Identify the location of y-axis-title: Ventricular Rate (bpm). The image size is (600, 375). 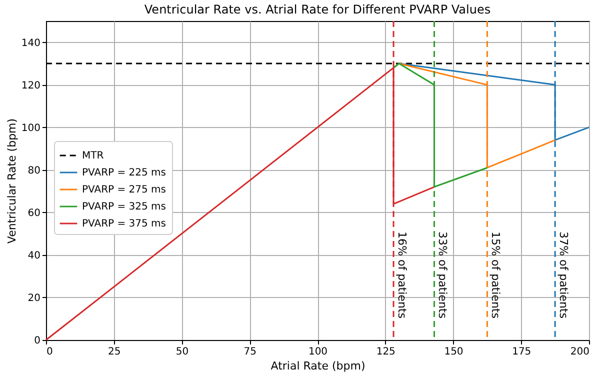
(11, 181).